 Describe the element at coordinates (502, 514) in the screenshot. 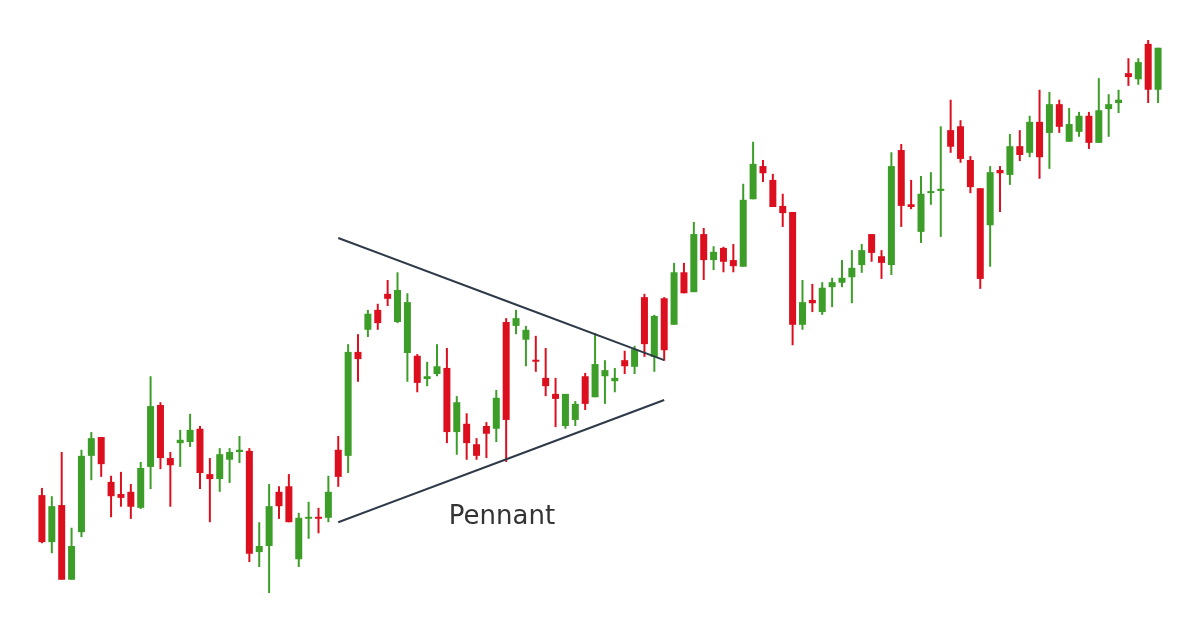

I see `annotation: Pennant` at that location.